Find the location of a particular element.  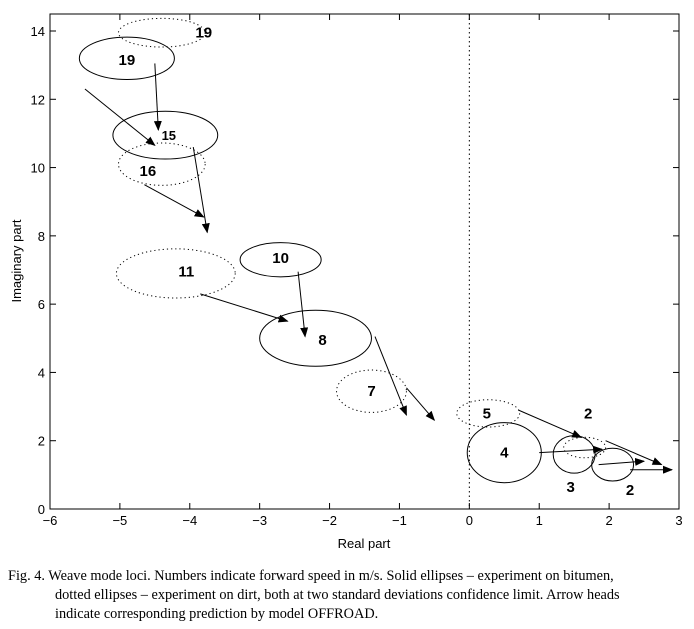

y-tick-label: 6 is located at coordinates (41, 304).